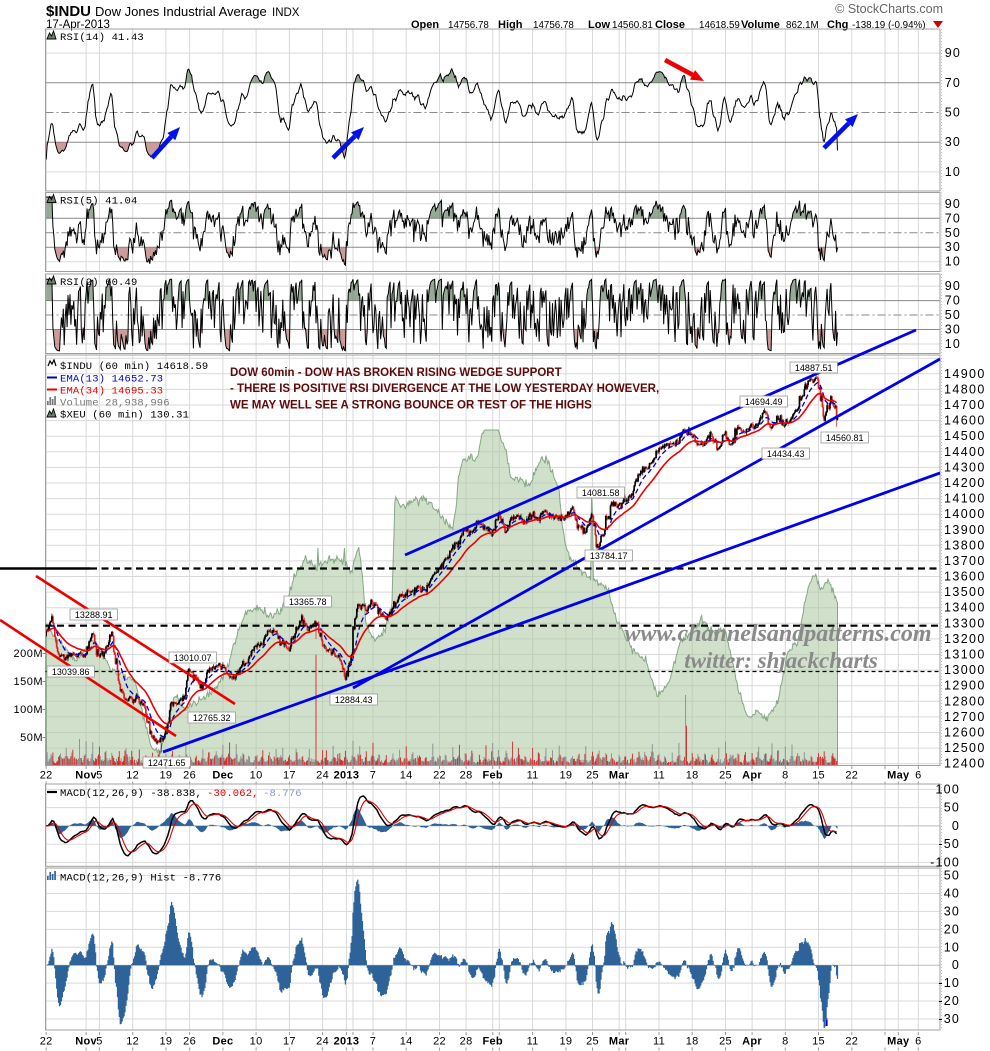  I want to click on svg-text: 12800, so click(965, 701).